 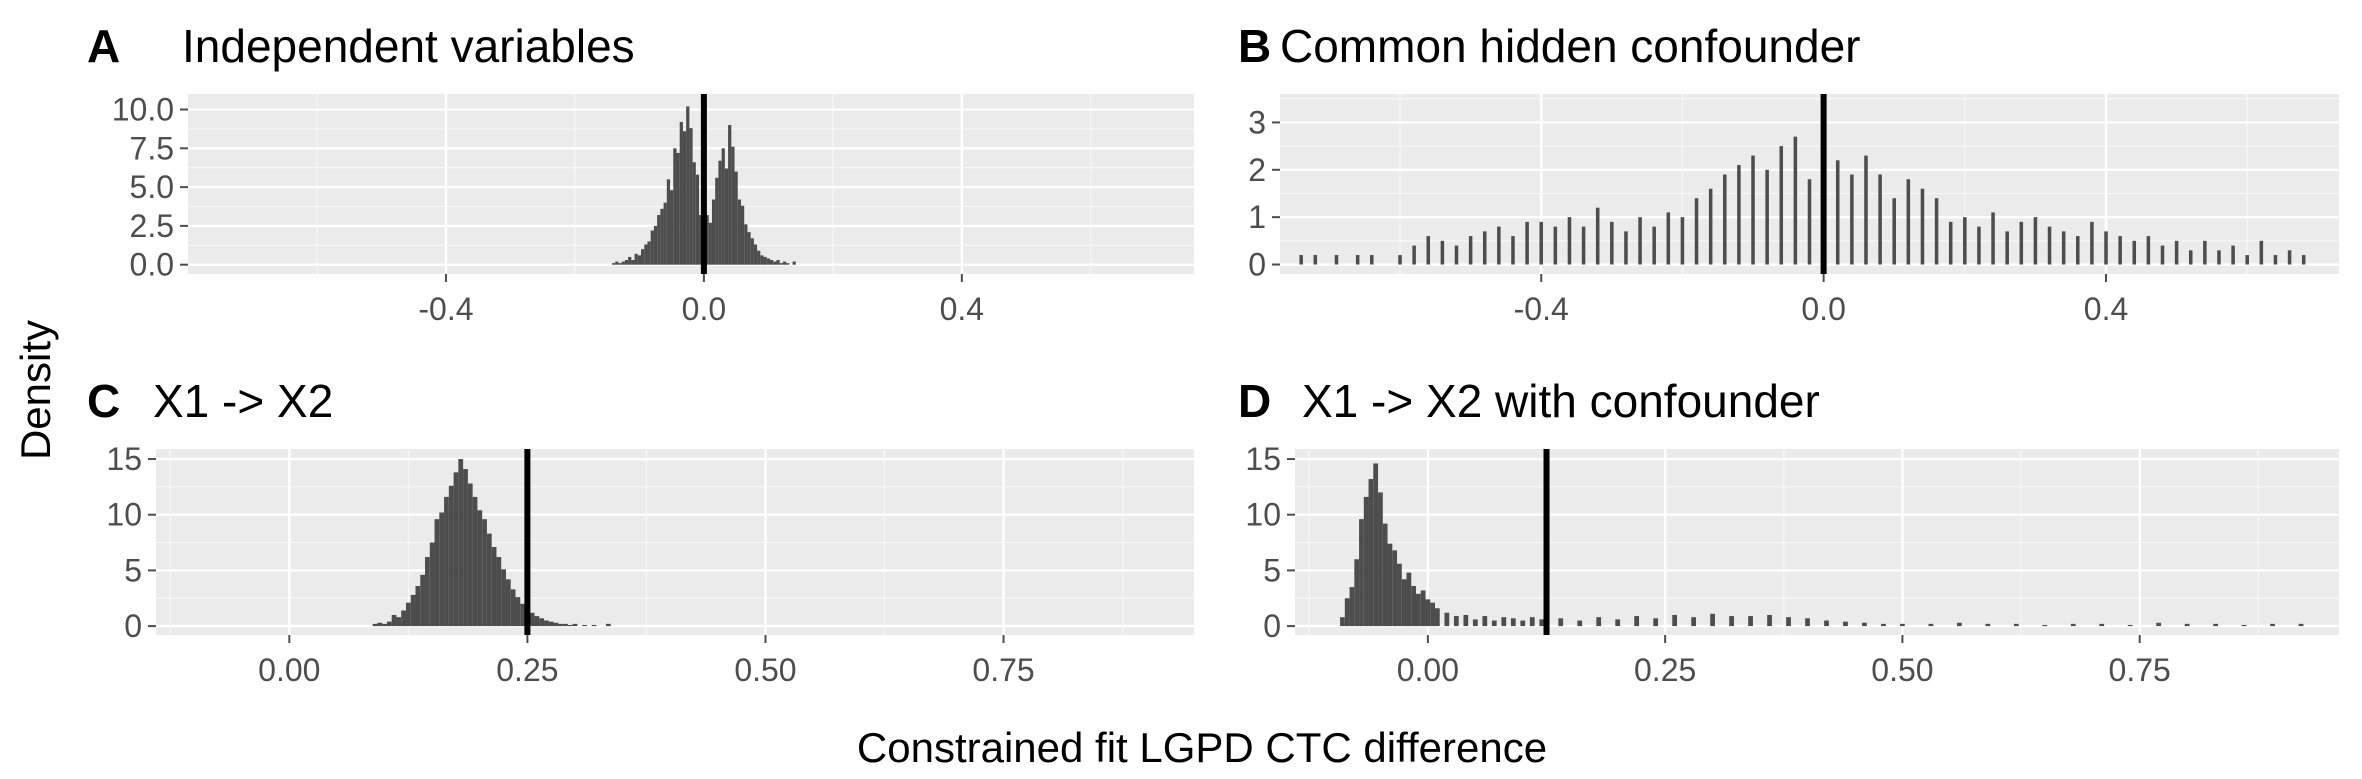 I want to click on panel-b-x-tick-label: 0.0, so click(x=1823, y=309).